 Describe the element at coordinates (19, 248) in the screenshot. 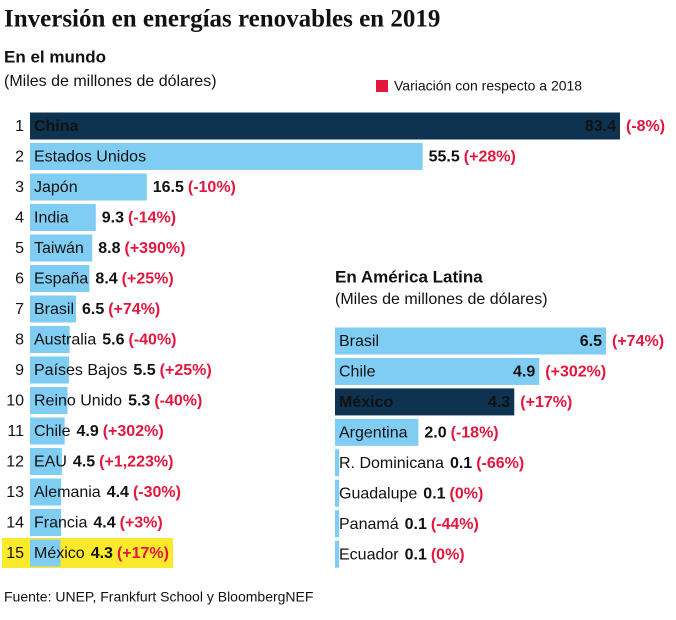

I see `rank-label: 5` at that location.